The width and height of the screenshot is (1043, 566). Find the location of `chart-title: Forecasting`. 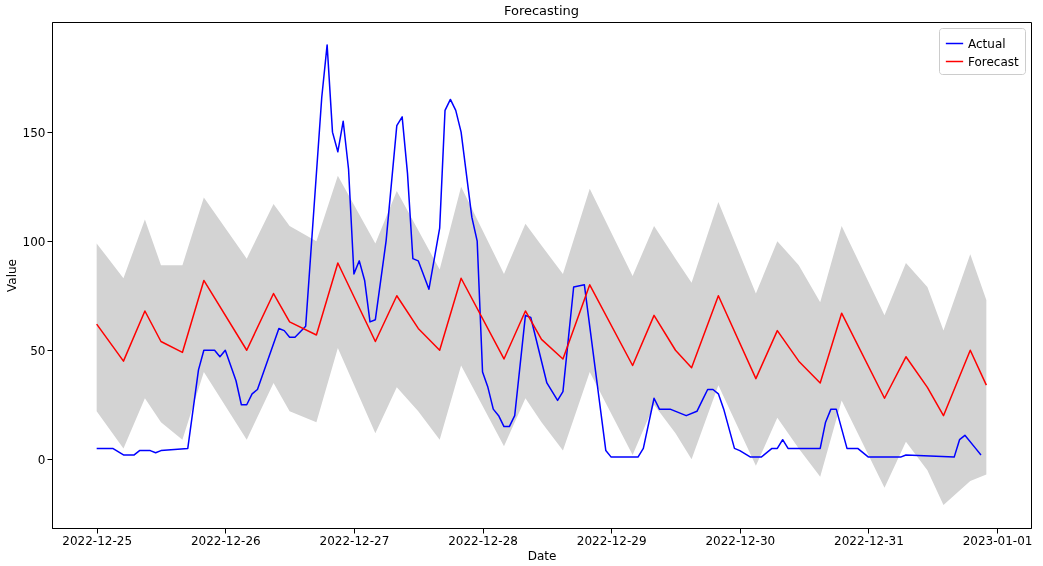

chart-title: Forecasting is located at coordinates (541, 10).